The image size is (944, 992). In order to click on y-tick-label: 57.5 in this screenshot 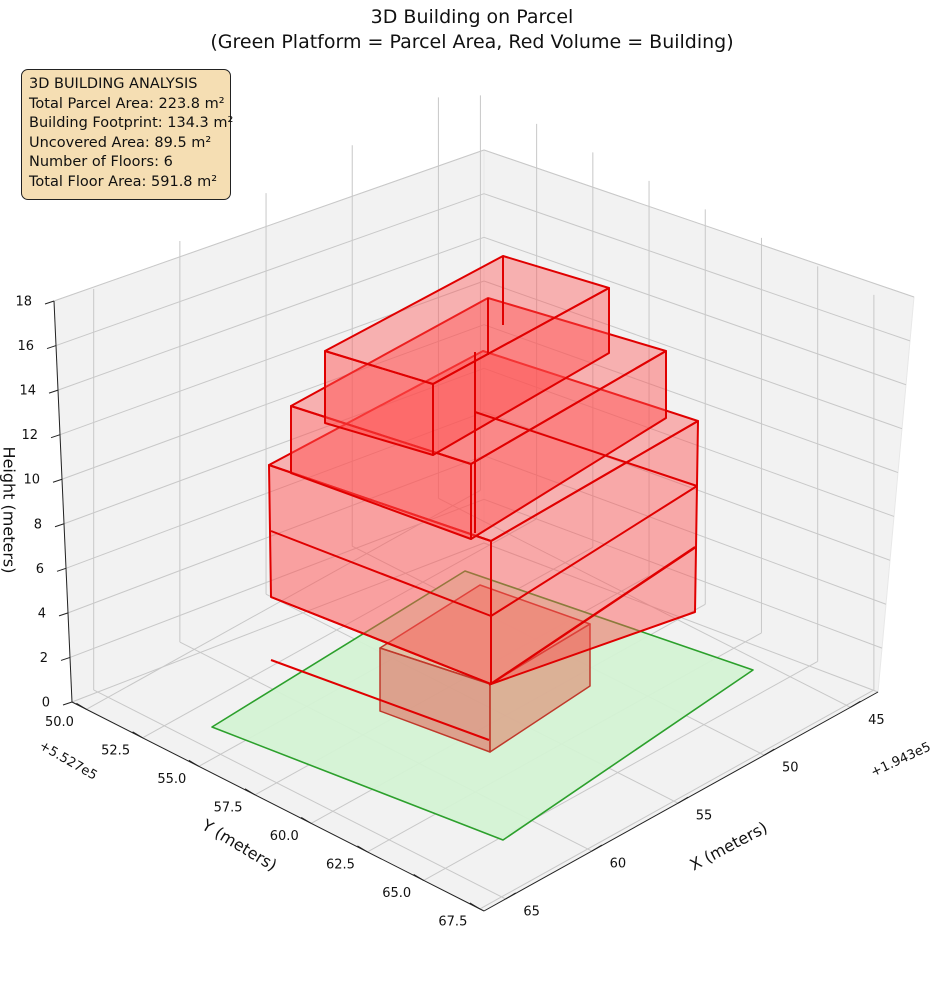, I will do `click(228, 807)`.